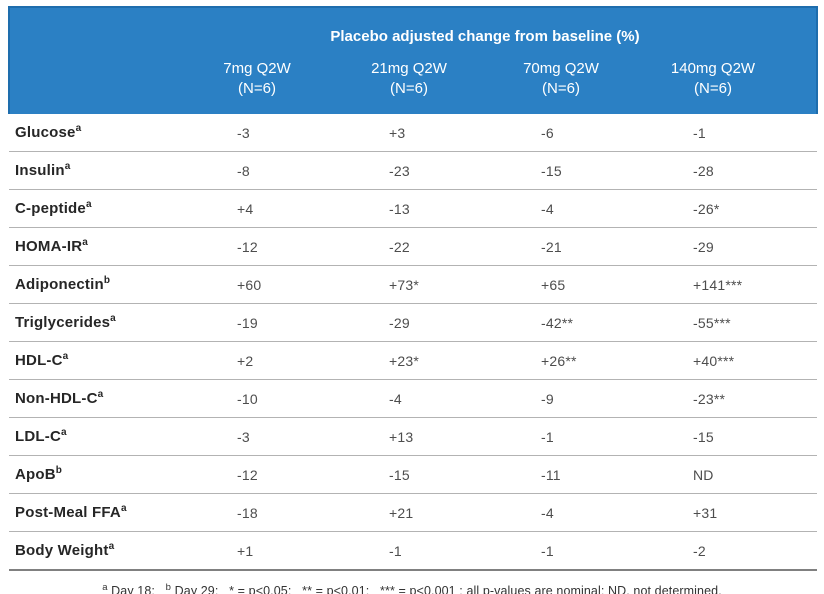  Describe the element at coordinates (409, 170) in the screenshot. I see `value-cell: -23` at that location.